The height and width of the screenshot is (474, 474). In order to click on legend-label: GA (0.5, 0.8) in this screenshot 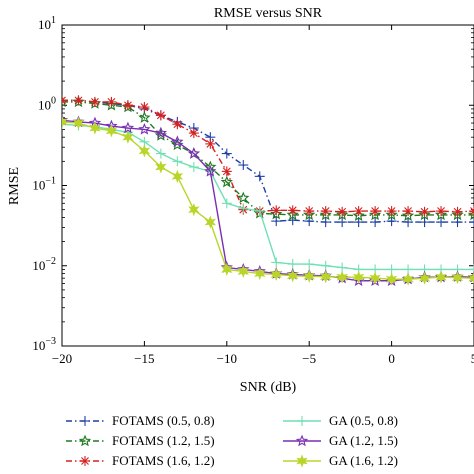, I will do `click(363, 420)`.